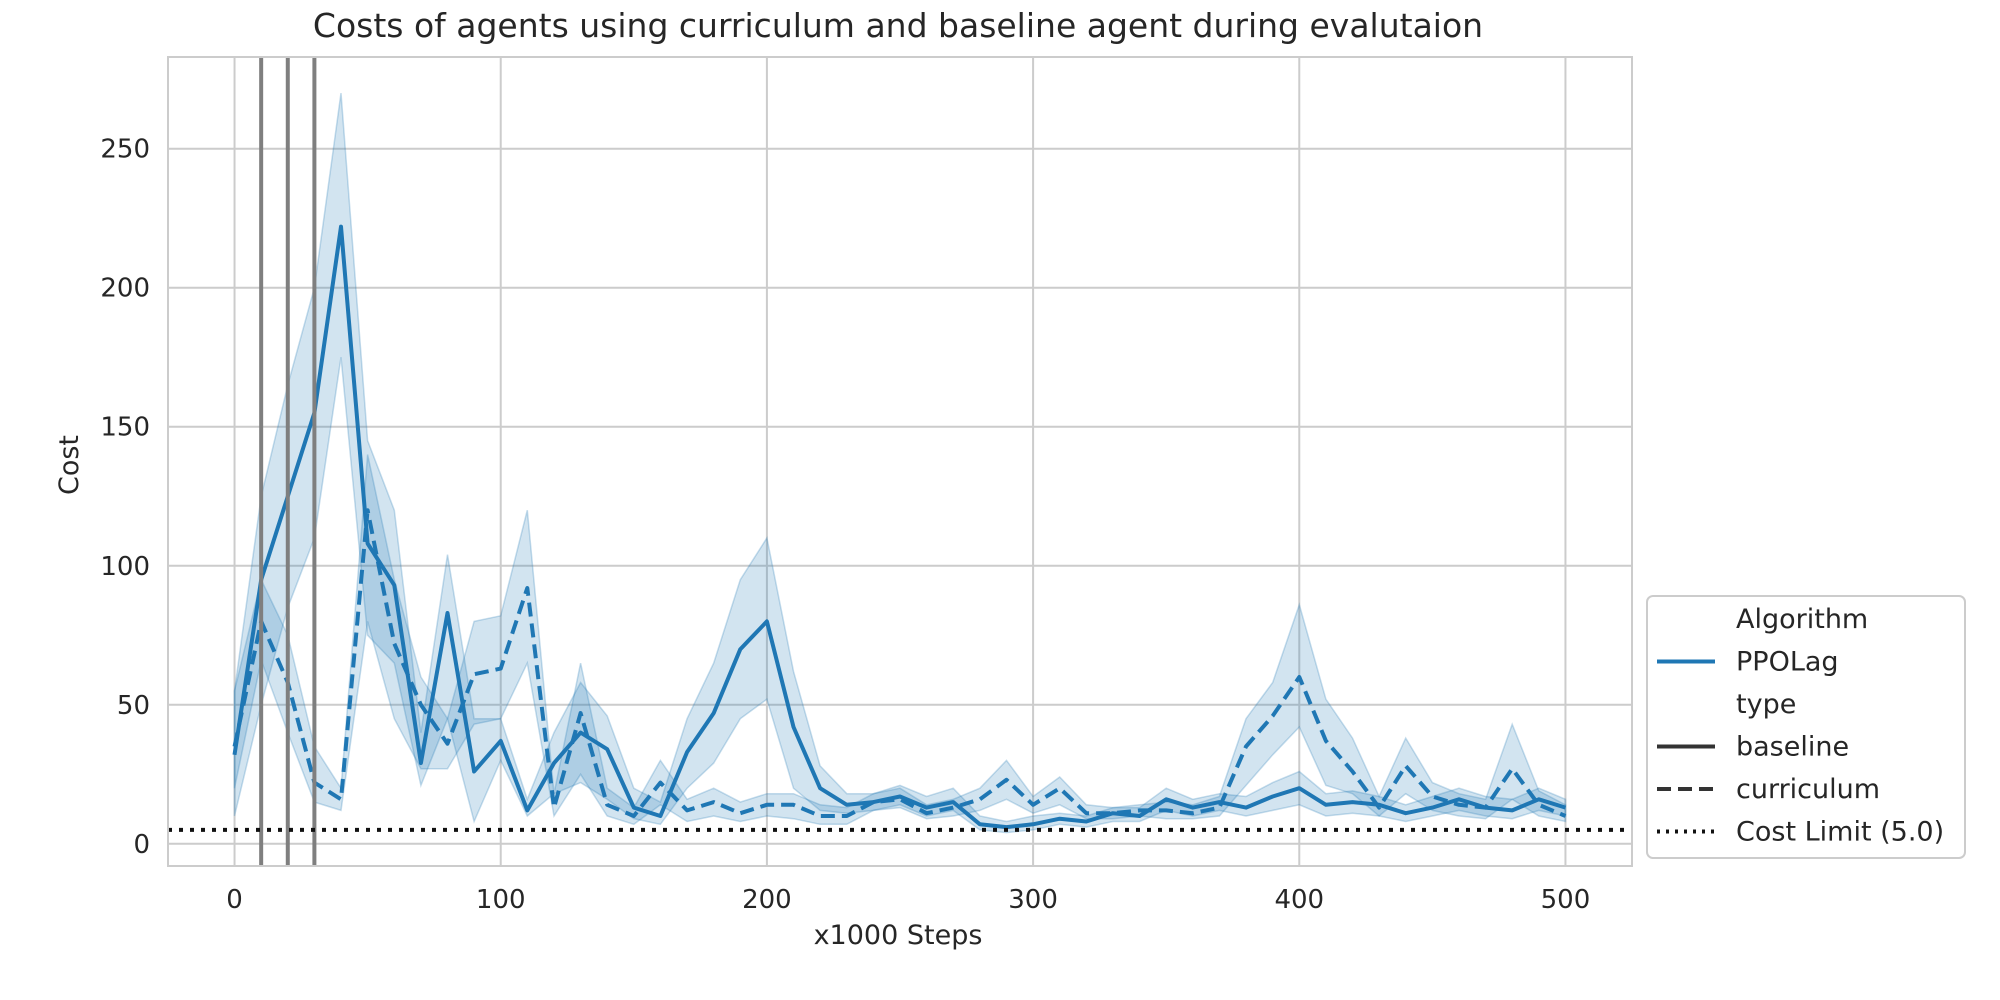  I want to click on x-tick-label: 500, so click(1566, 900).